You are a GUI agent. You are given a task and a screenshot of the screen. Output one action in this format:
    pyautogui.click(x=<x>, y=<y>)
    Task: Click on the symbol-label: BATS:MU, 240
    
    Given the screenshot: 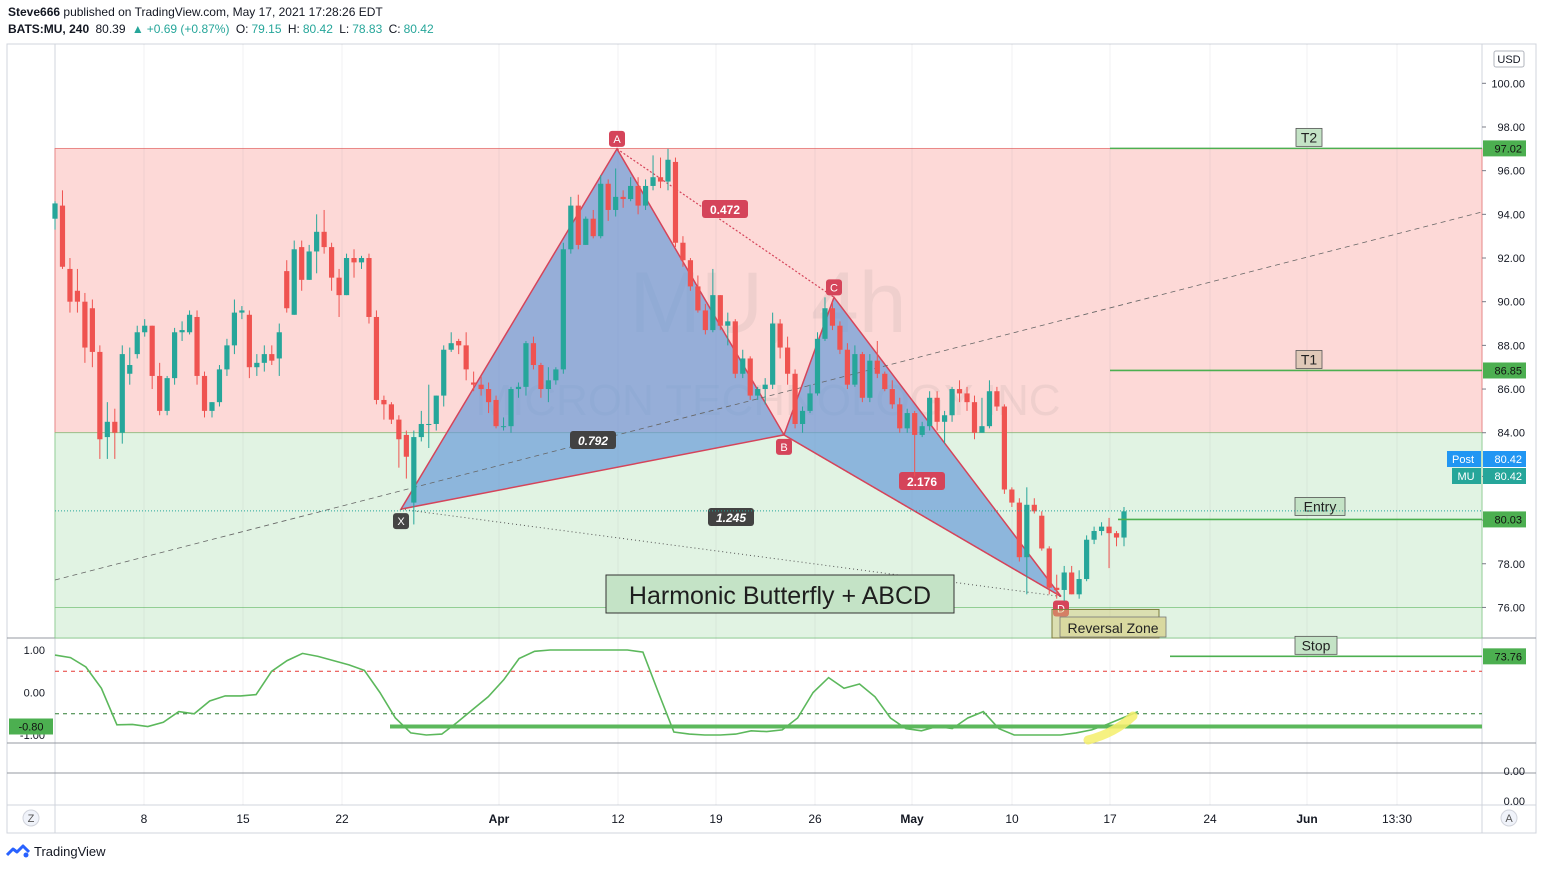 What is the action you would take?
    pyautogui.click(x=49, y=29)
    